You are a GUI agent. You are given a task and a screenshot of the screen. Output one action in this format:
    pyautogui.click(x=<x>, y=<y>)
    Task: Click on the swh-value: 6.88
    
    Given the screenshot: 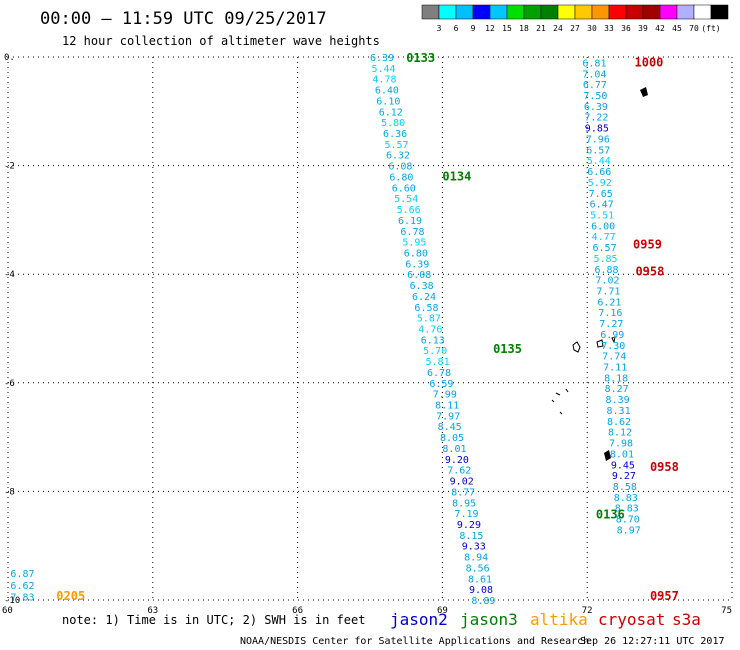 What is the action you would take?
    pyautogui.click(x=606, y=270)
    